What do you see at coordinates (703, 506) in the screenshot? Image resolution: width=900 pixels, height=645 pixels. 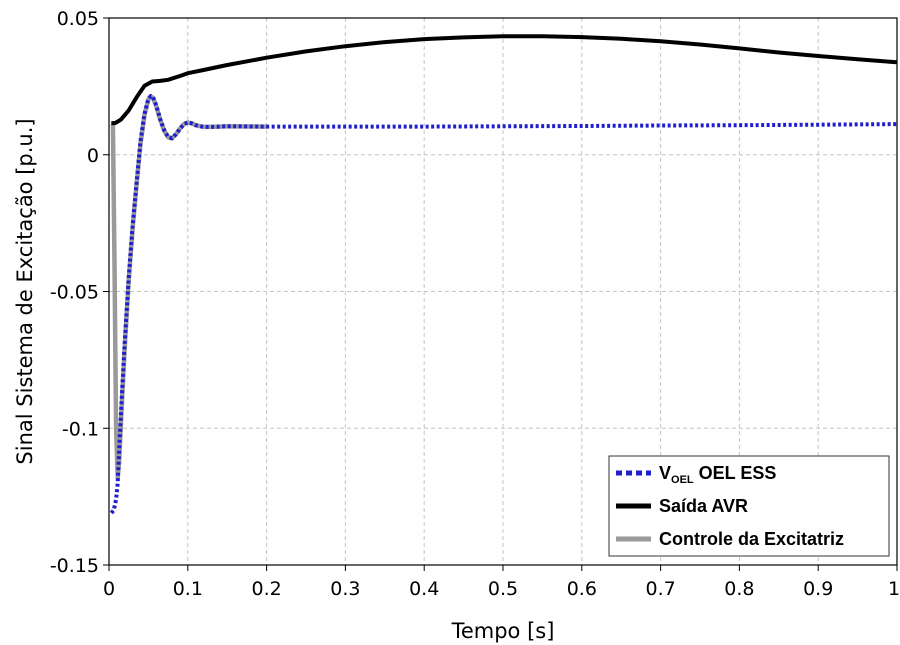 I see `legend-label-avr: Saída AVR` at bounding box center [703, 506].